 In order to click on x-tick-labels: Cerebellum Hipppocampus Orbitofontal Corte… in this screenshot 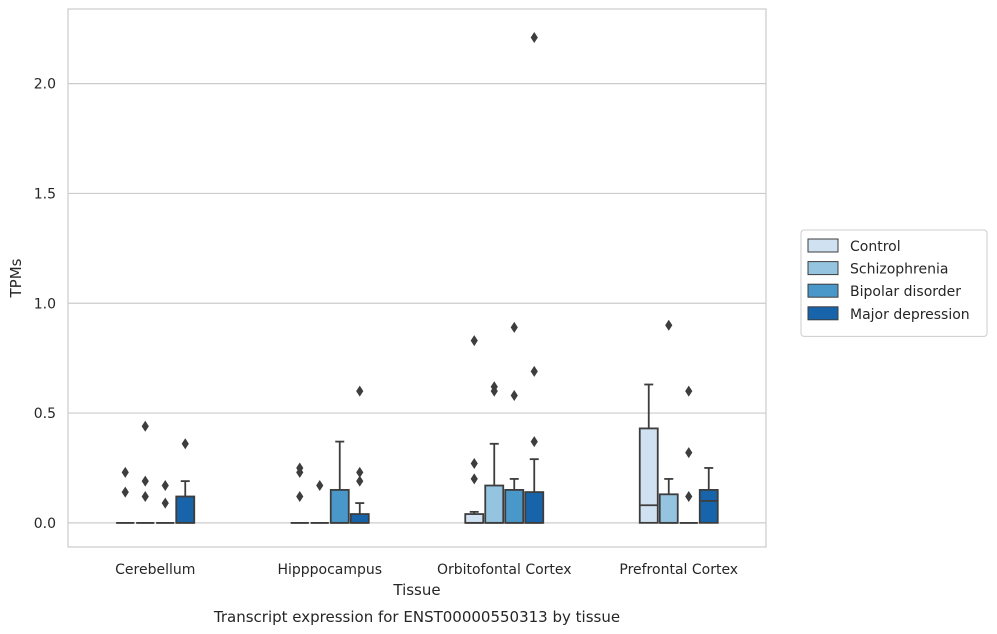, I will do `click(426, 570)`.